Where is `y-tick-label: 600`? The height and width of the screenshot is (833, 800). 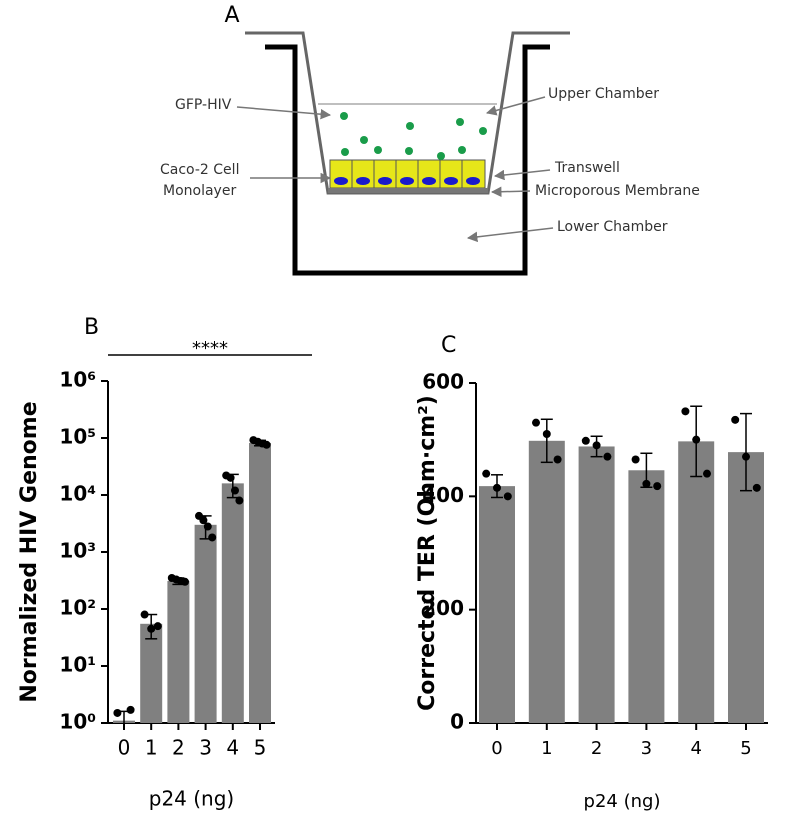 y-tick-label: 600 is located at coordinates (443, 382).